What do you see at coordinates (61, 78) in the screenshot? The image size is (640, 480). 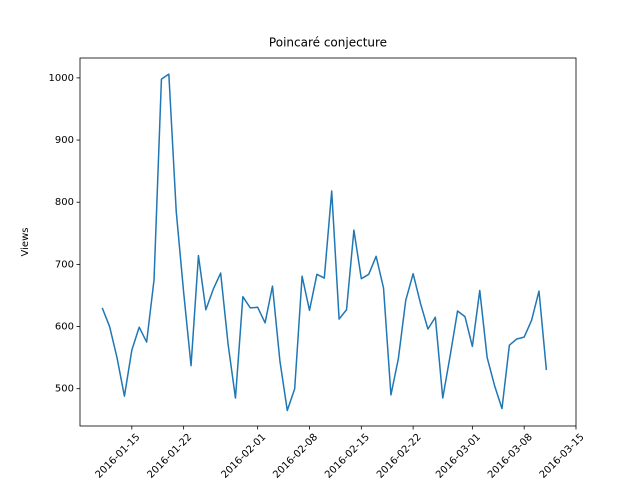 I see `y-tick-label: 1000` at bounding box center [61, 78].